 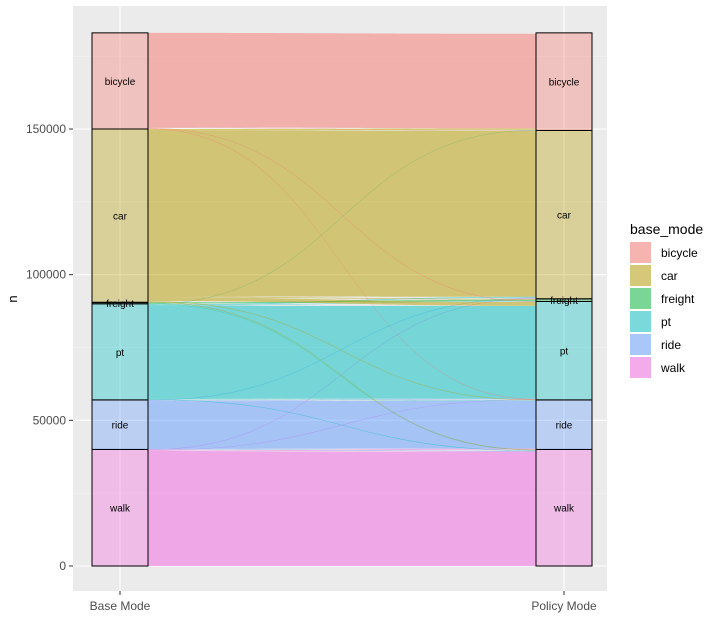 What do you see at coordinates (640, 367) in the screenshot?
I see `legend-key-walk` at bounding box center [640, 367].